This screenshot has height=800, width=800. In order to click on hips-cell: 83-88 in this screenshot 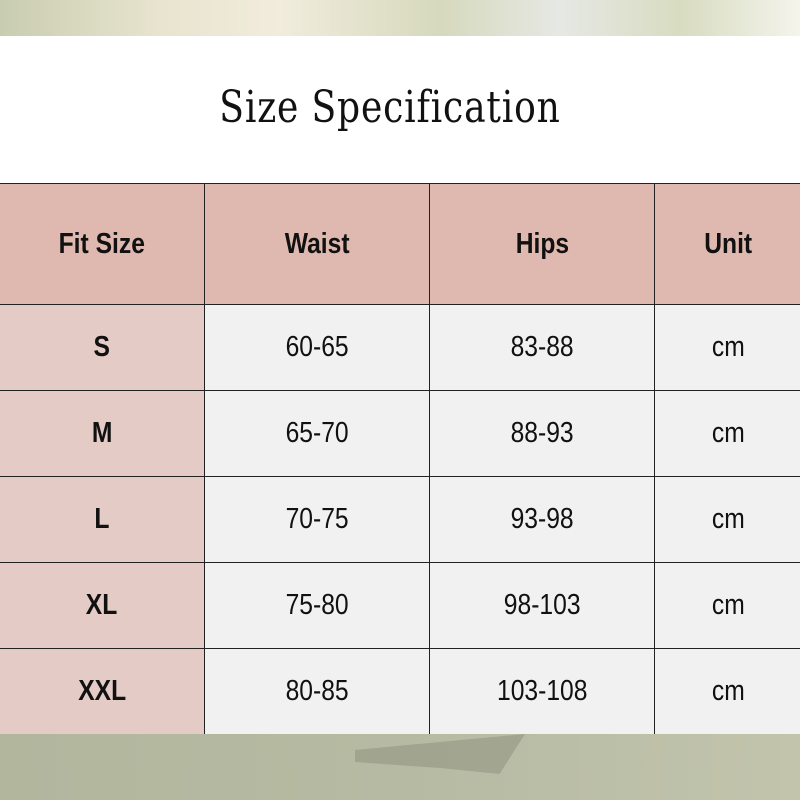, I will do `click(542, 347)`.